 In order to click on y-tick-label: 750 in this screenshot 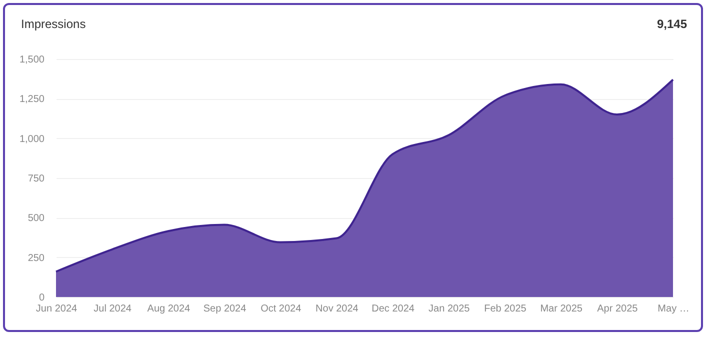, I will do `click(36, 179)`.